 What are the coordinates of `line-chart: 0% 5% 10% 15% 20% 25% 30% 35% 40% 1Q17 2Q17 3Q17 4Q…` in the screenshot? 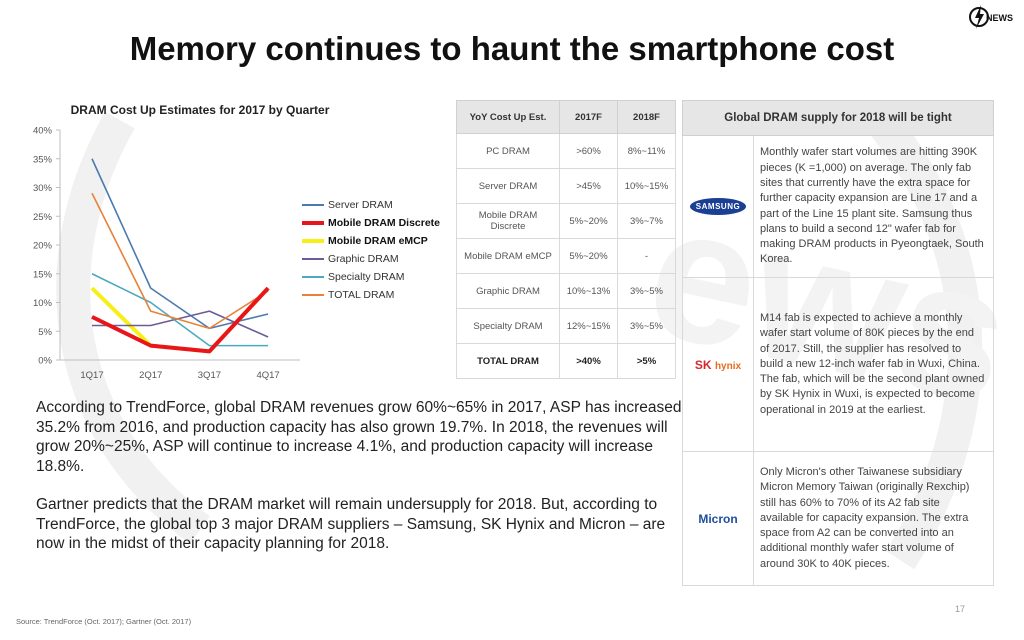 It's located at (166, 253).